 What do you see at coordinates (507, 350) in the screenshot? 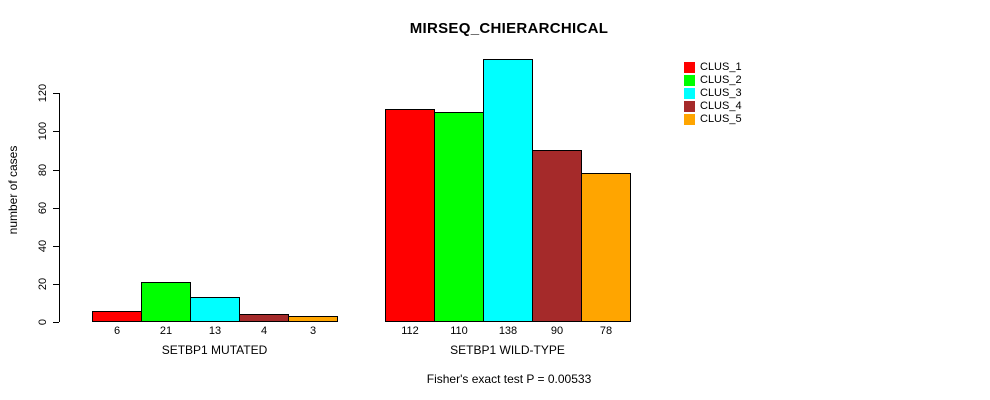
I see `group-label-wild-type: SETBP1 WILD-TYPE` at bounding box center [507, 350].